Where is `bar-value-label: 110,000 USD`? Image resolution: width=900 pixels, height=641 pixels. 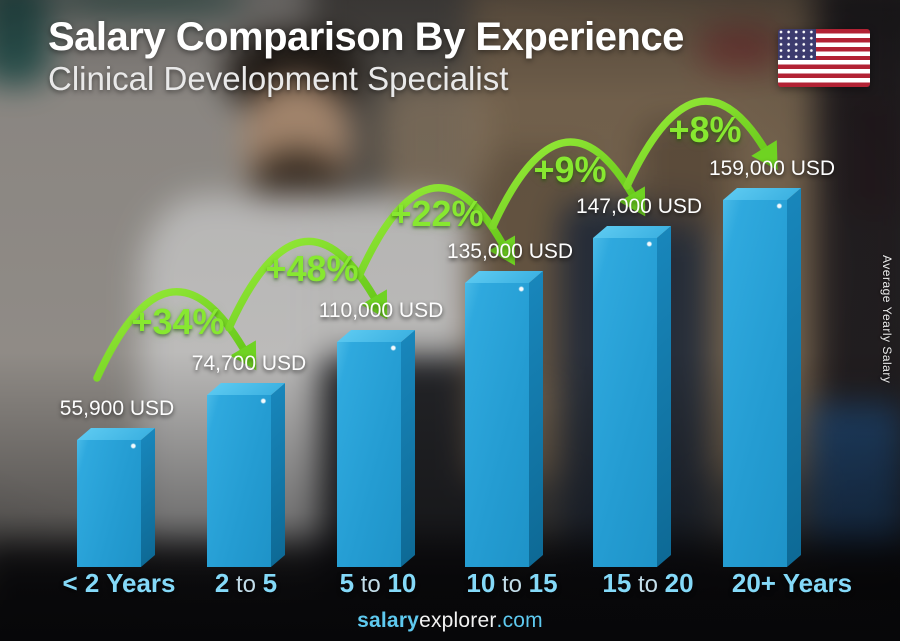 bar-value-label: 110,000 USD is located at coordinates (381, 310).